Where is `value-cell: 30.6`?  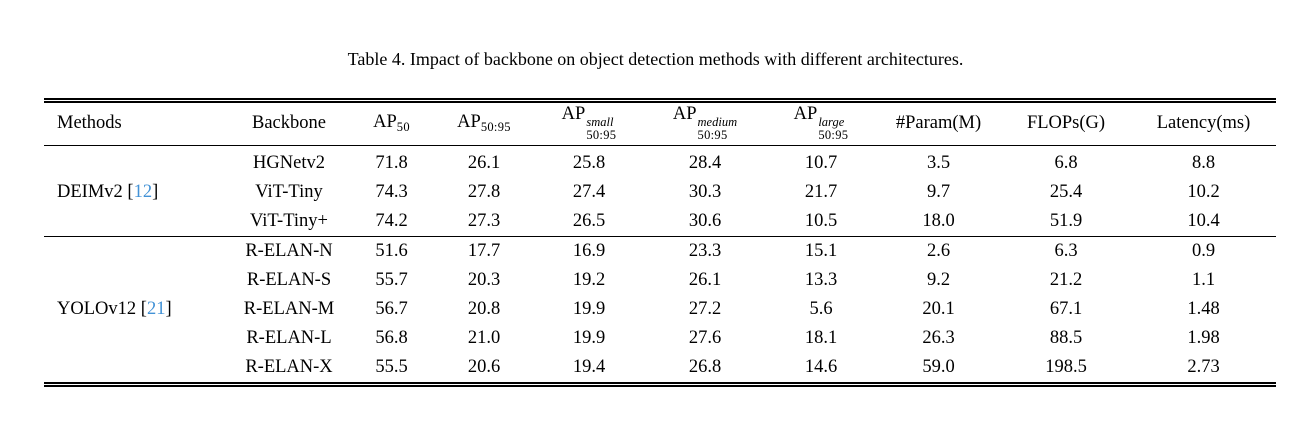
value-cell: 30.6 is located at coordinates (705, 222).